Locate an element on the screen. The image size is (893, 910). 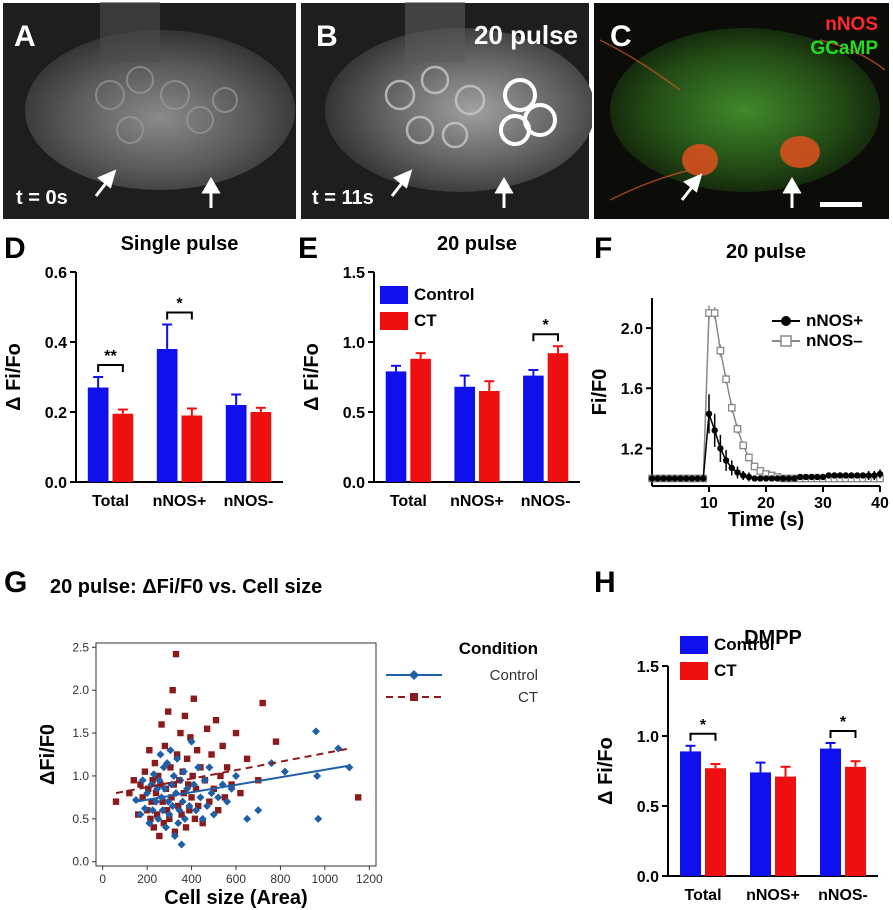
legend-swatch is located at coordinates (694, 671).